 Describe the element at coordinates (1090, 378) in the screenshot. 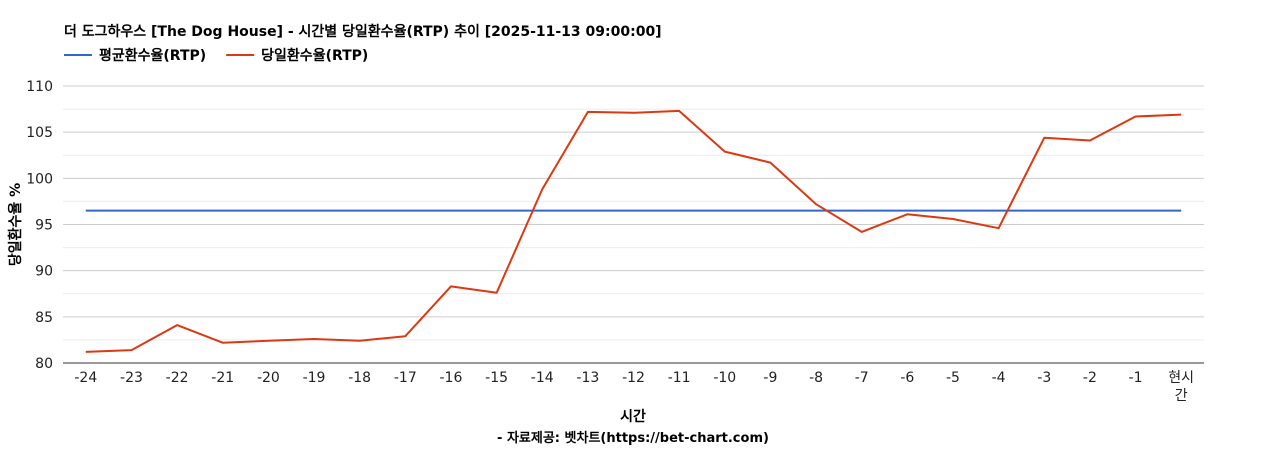

I see `x-tick-label: -2` at that location.